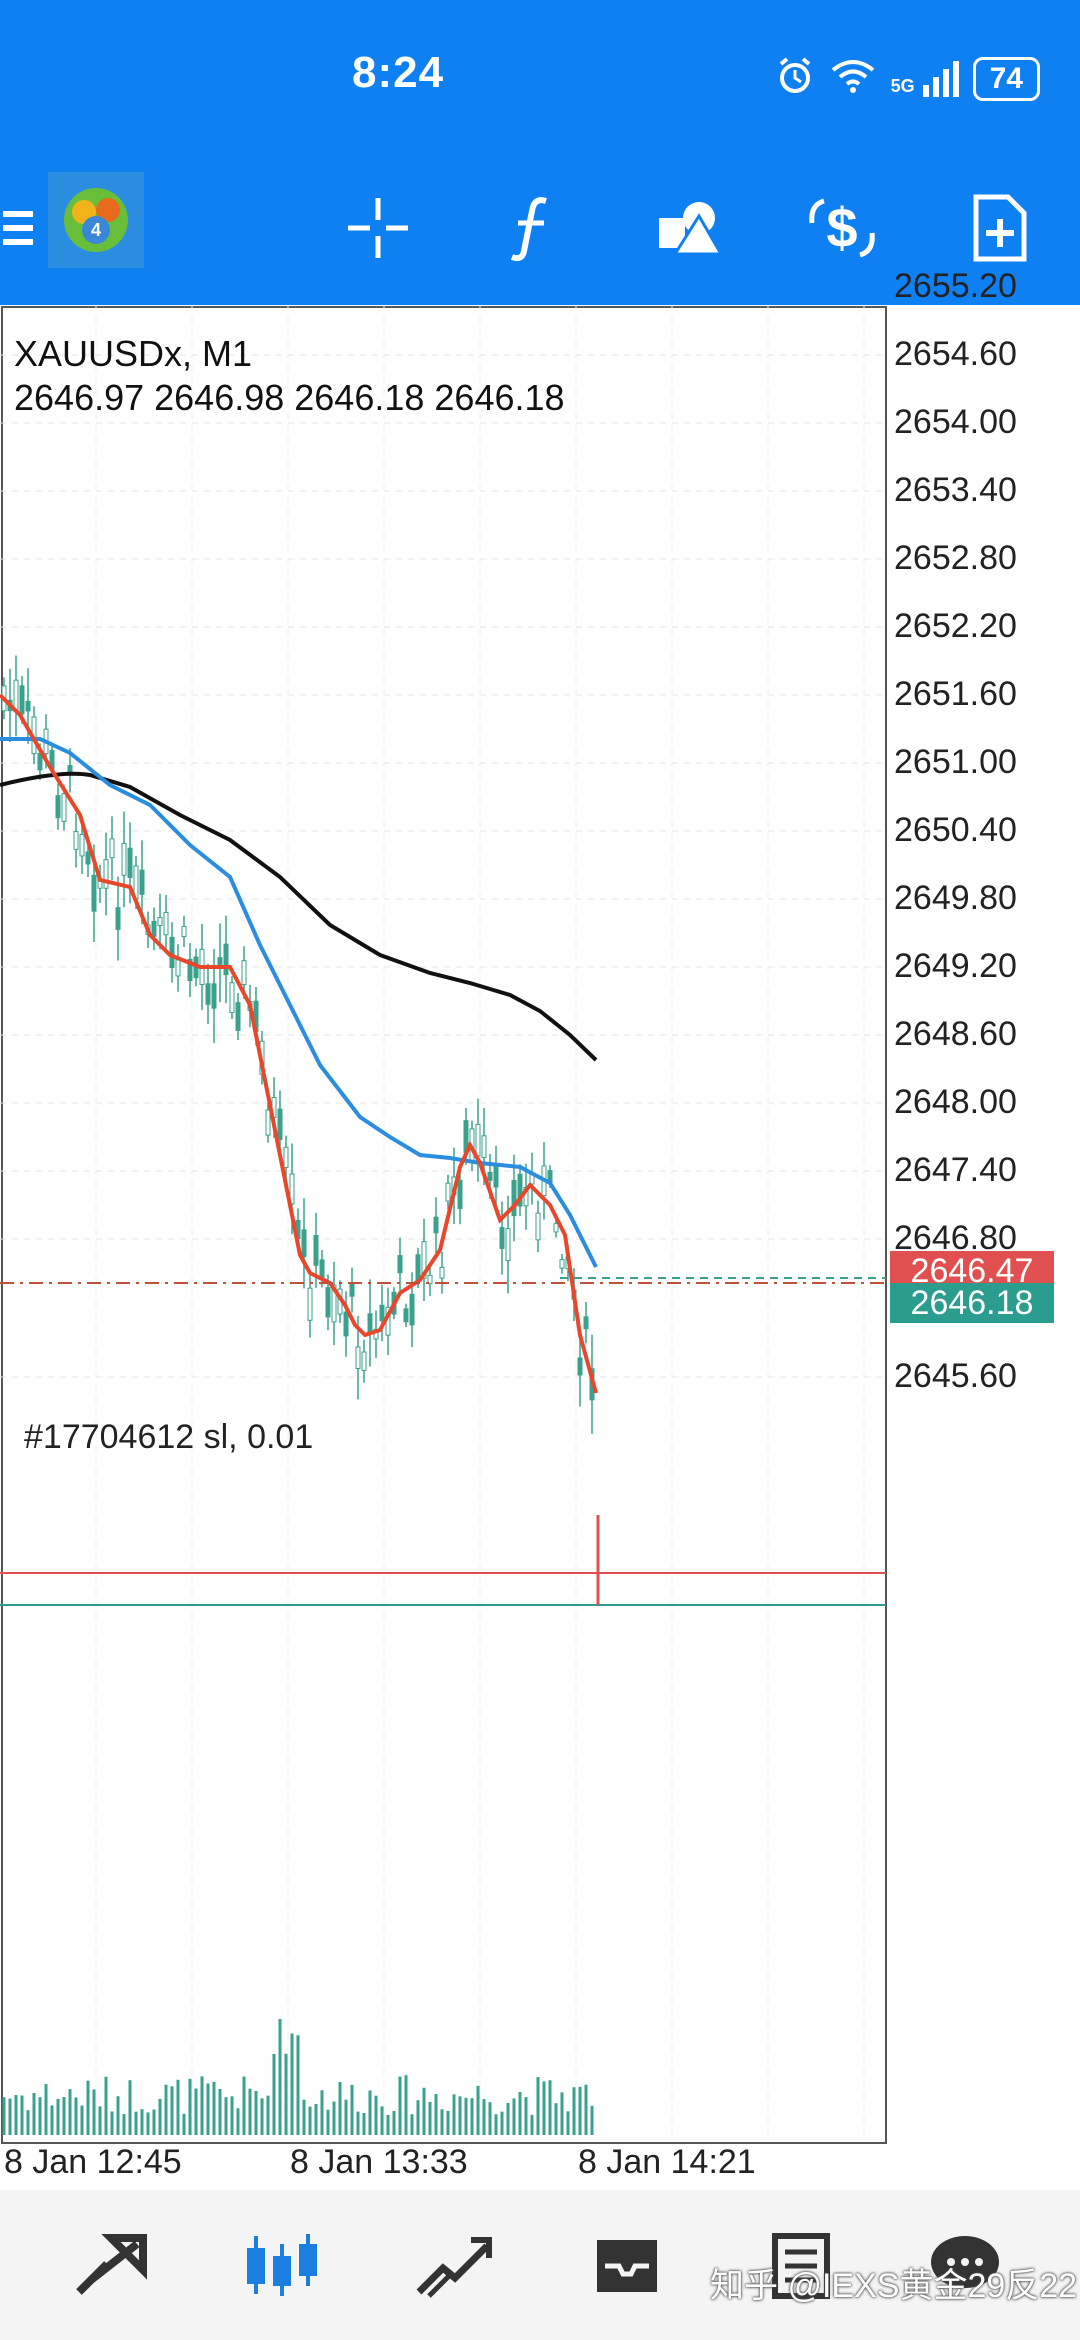 Image resolution: width=1080 pixels, height=2340 pixels. Describe the element at coordinates (972, 1303) in the screenshot. I see `bid-price-tag: 2646.18` at that location.